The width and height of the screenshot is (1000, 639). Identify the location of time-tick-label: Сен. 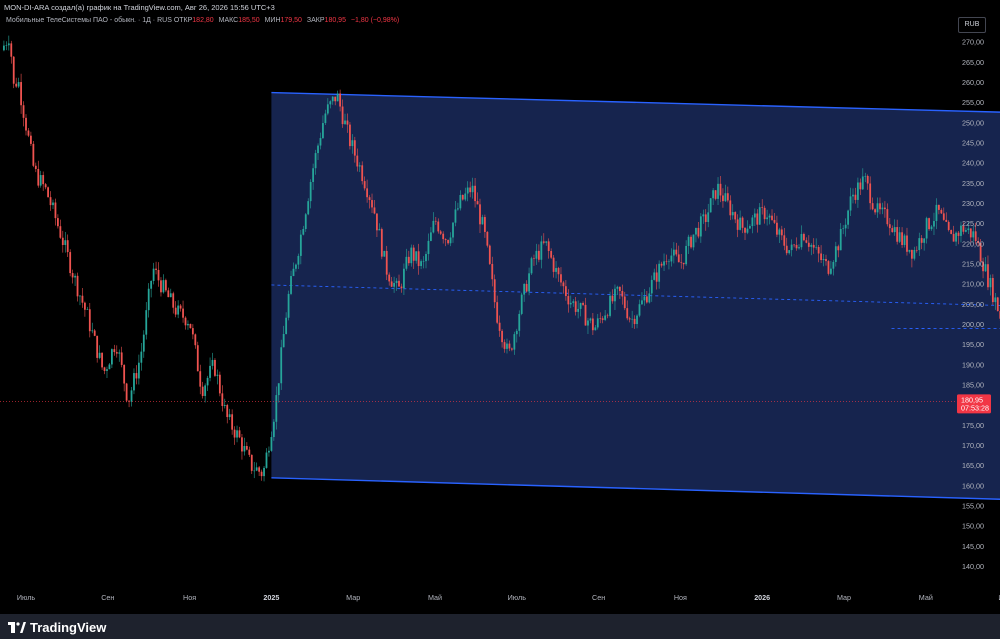
(598, 597).